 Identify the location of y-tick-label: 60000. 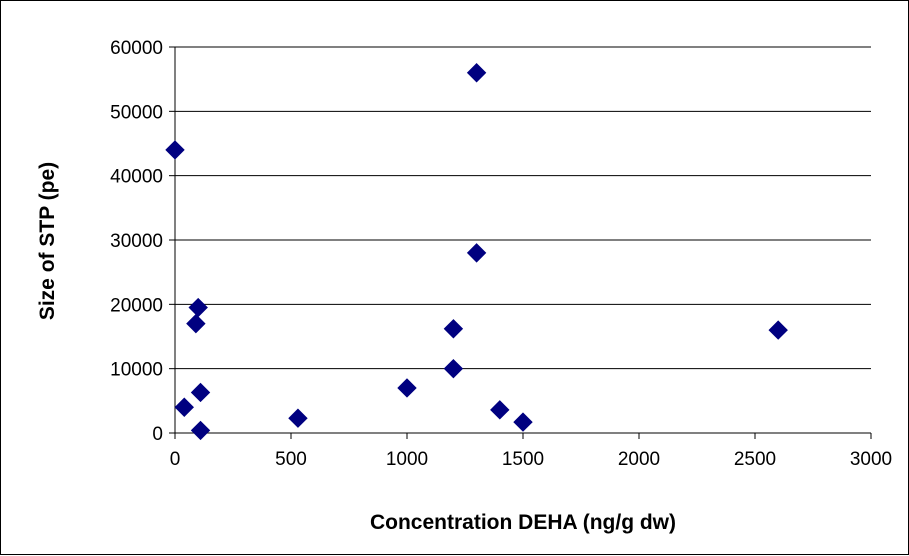
(136, 48).